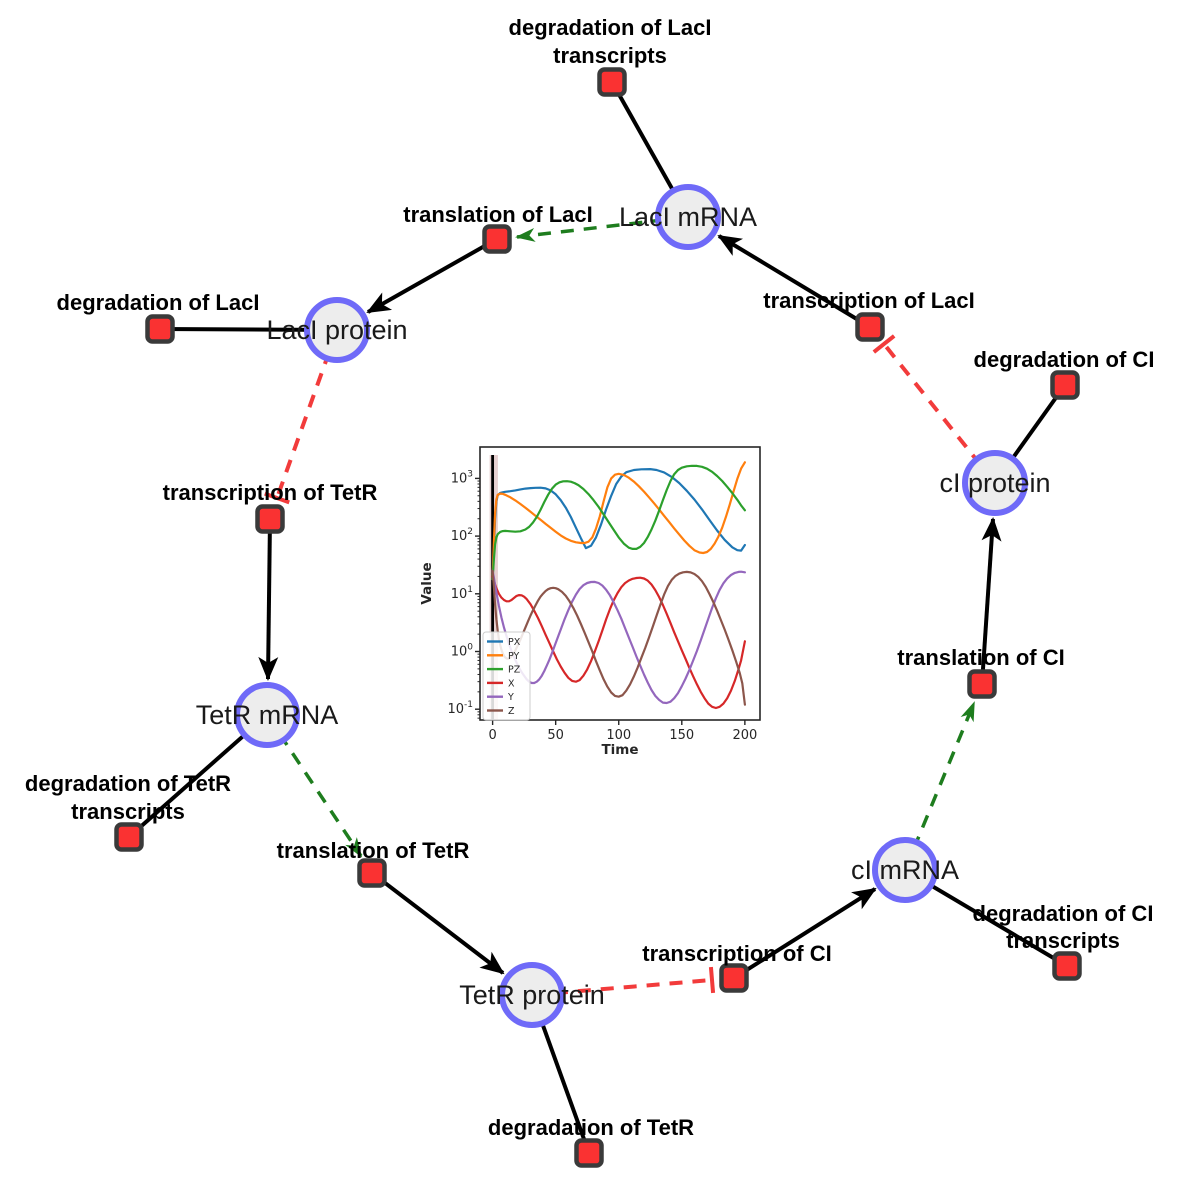  I want to click on edge-translation-lacI-to-protein, so click(432, 275).